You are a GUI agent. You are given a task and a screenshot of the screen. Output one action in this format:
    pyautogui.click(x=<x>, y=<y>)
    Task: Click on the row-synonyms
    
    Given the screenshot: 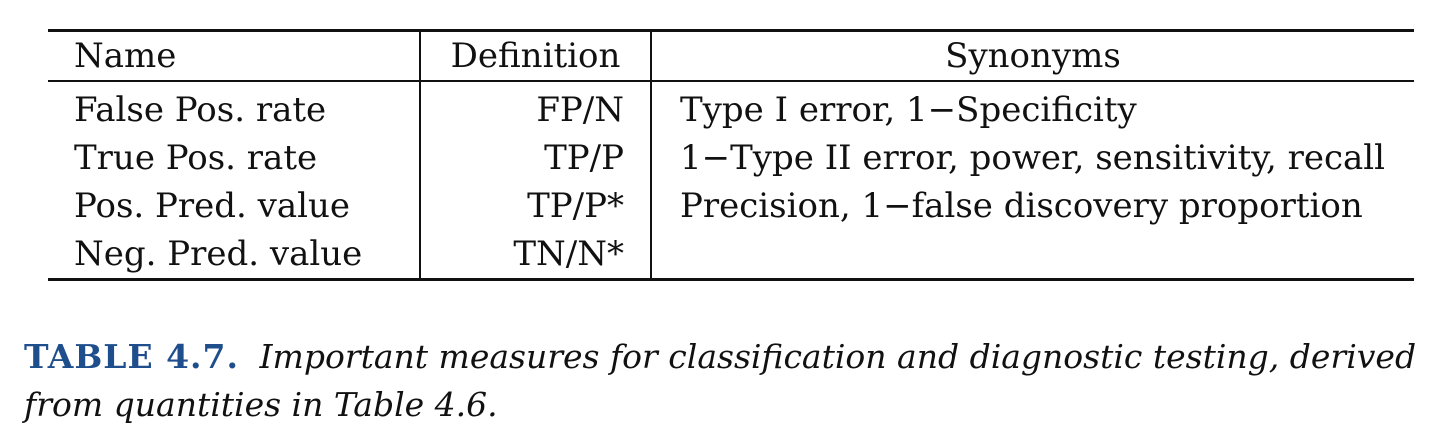 What is the action you would take?
    pyautogui.click(x=1032, y=255)
    